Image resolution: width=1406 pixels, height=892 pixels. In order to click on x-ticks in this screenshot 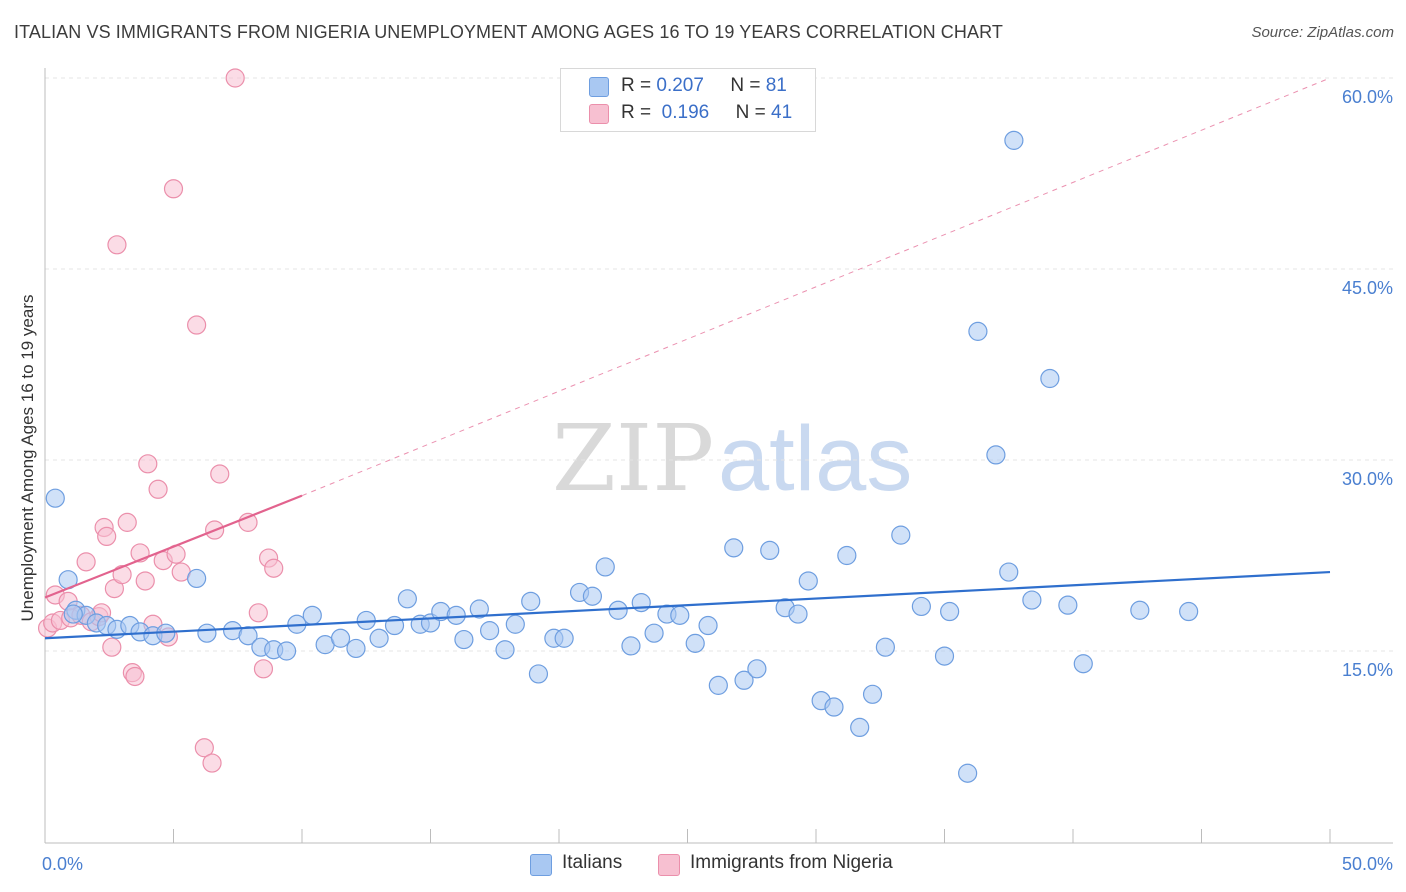, I will do `click(687, 836)`.